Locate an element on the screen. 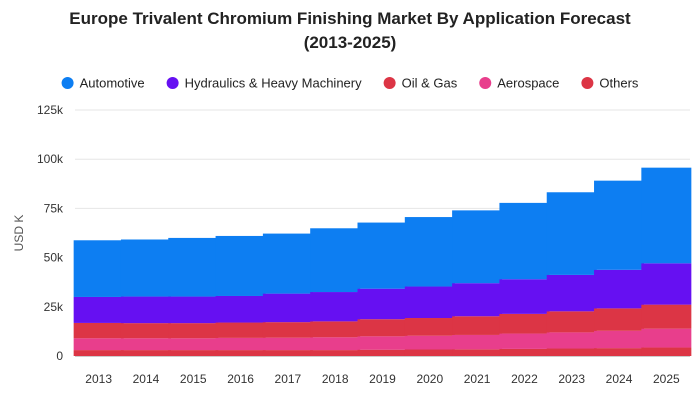 The height and width of the screenshot is (405, 700). bar-hydraulics-heavy-machinery-2021 is located at coordinates (477, 300).